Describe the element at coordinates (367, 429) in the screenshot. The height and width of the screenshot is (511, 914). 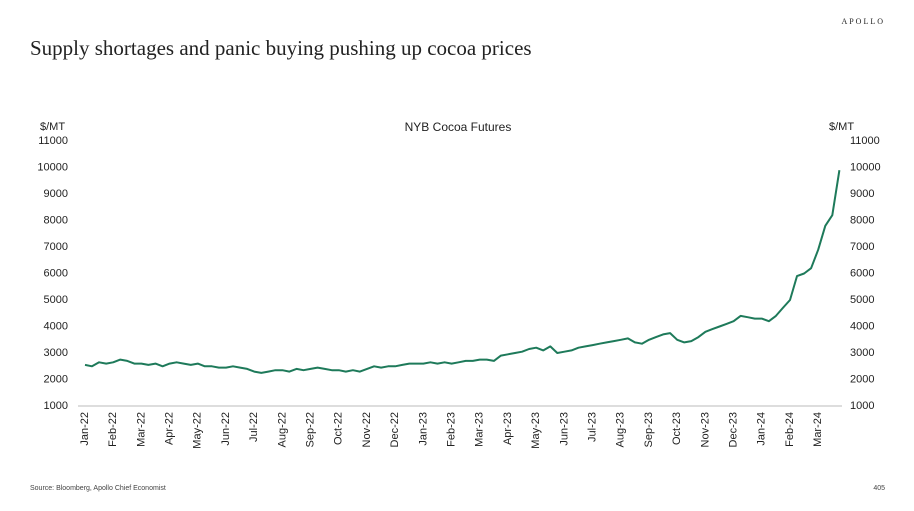
I see `x-tick-label: Nov-22` at that location.